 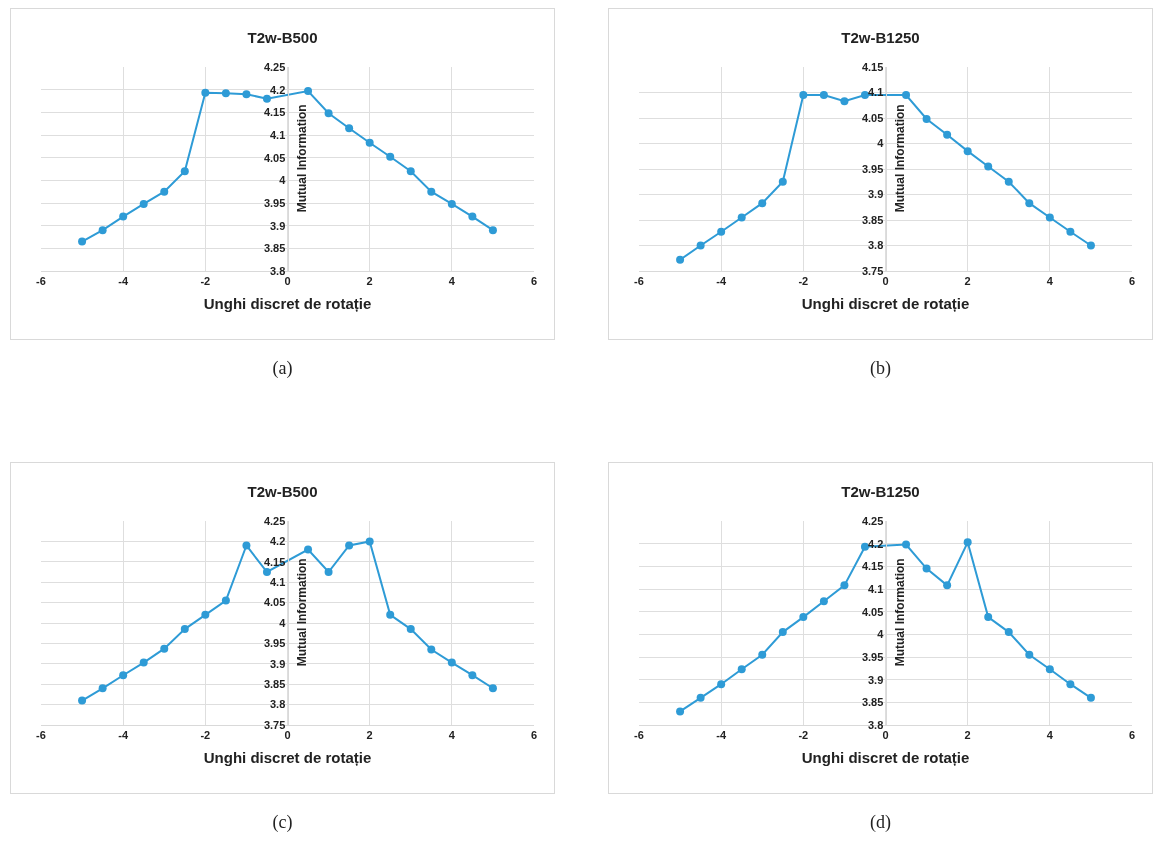 I want to click on text: (d), so click(x=880, y=822).